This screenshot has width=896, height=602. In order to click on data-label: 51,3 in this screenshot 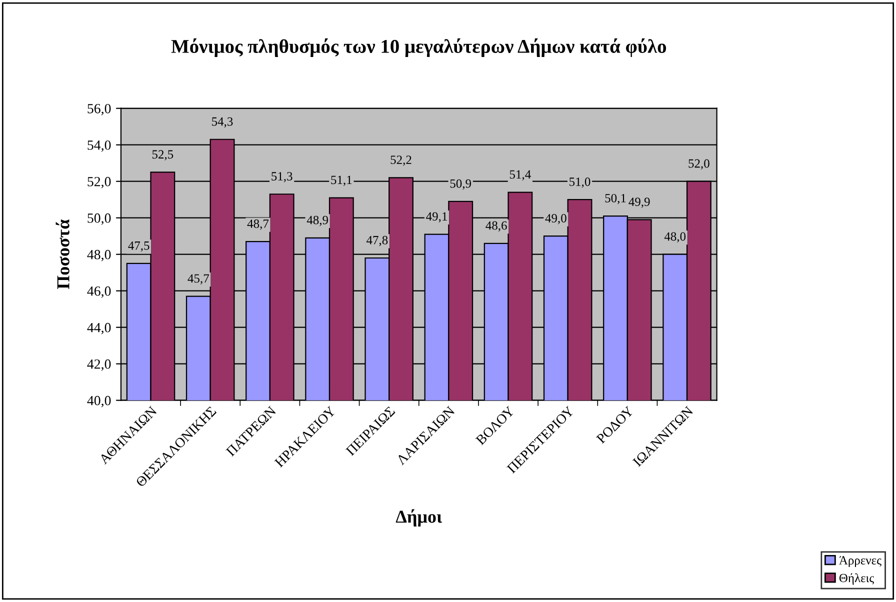, I will do `click(282, 177)`.